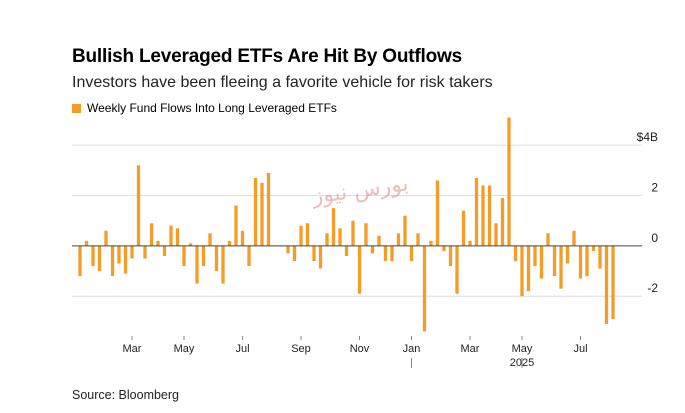 The width and height of the screenshot is (685, 413). Describe the element at coordinates (412, 349) in the screenshot. I see `x-tick-label: Jan` at that location.